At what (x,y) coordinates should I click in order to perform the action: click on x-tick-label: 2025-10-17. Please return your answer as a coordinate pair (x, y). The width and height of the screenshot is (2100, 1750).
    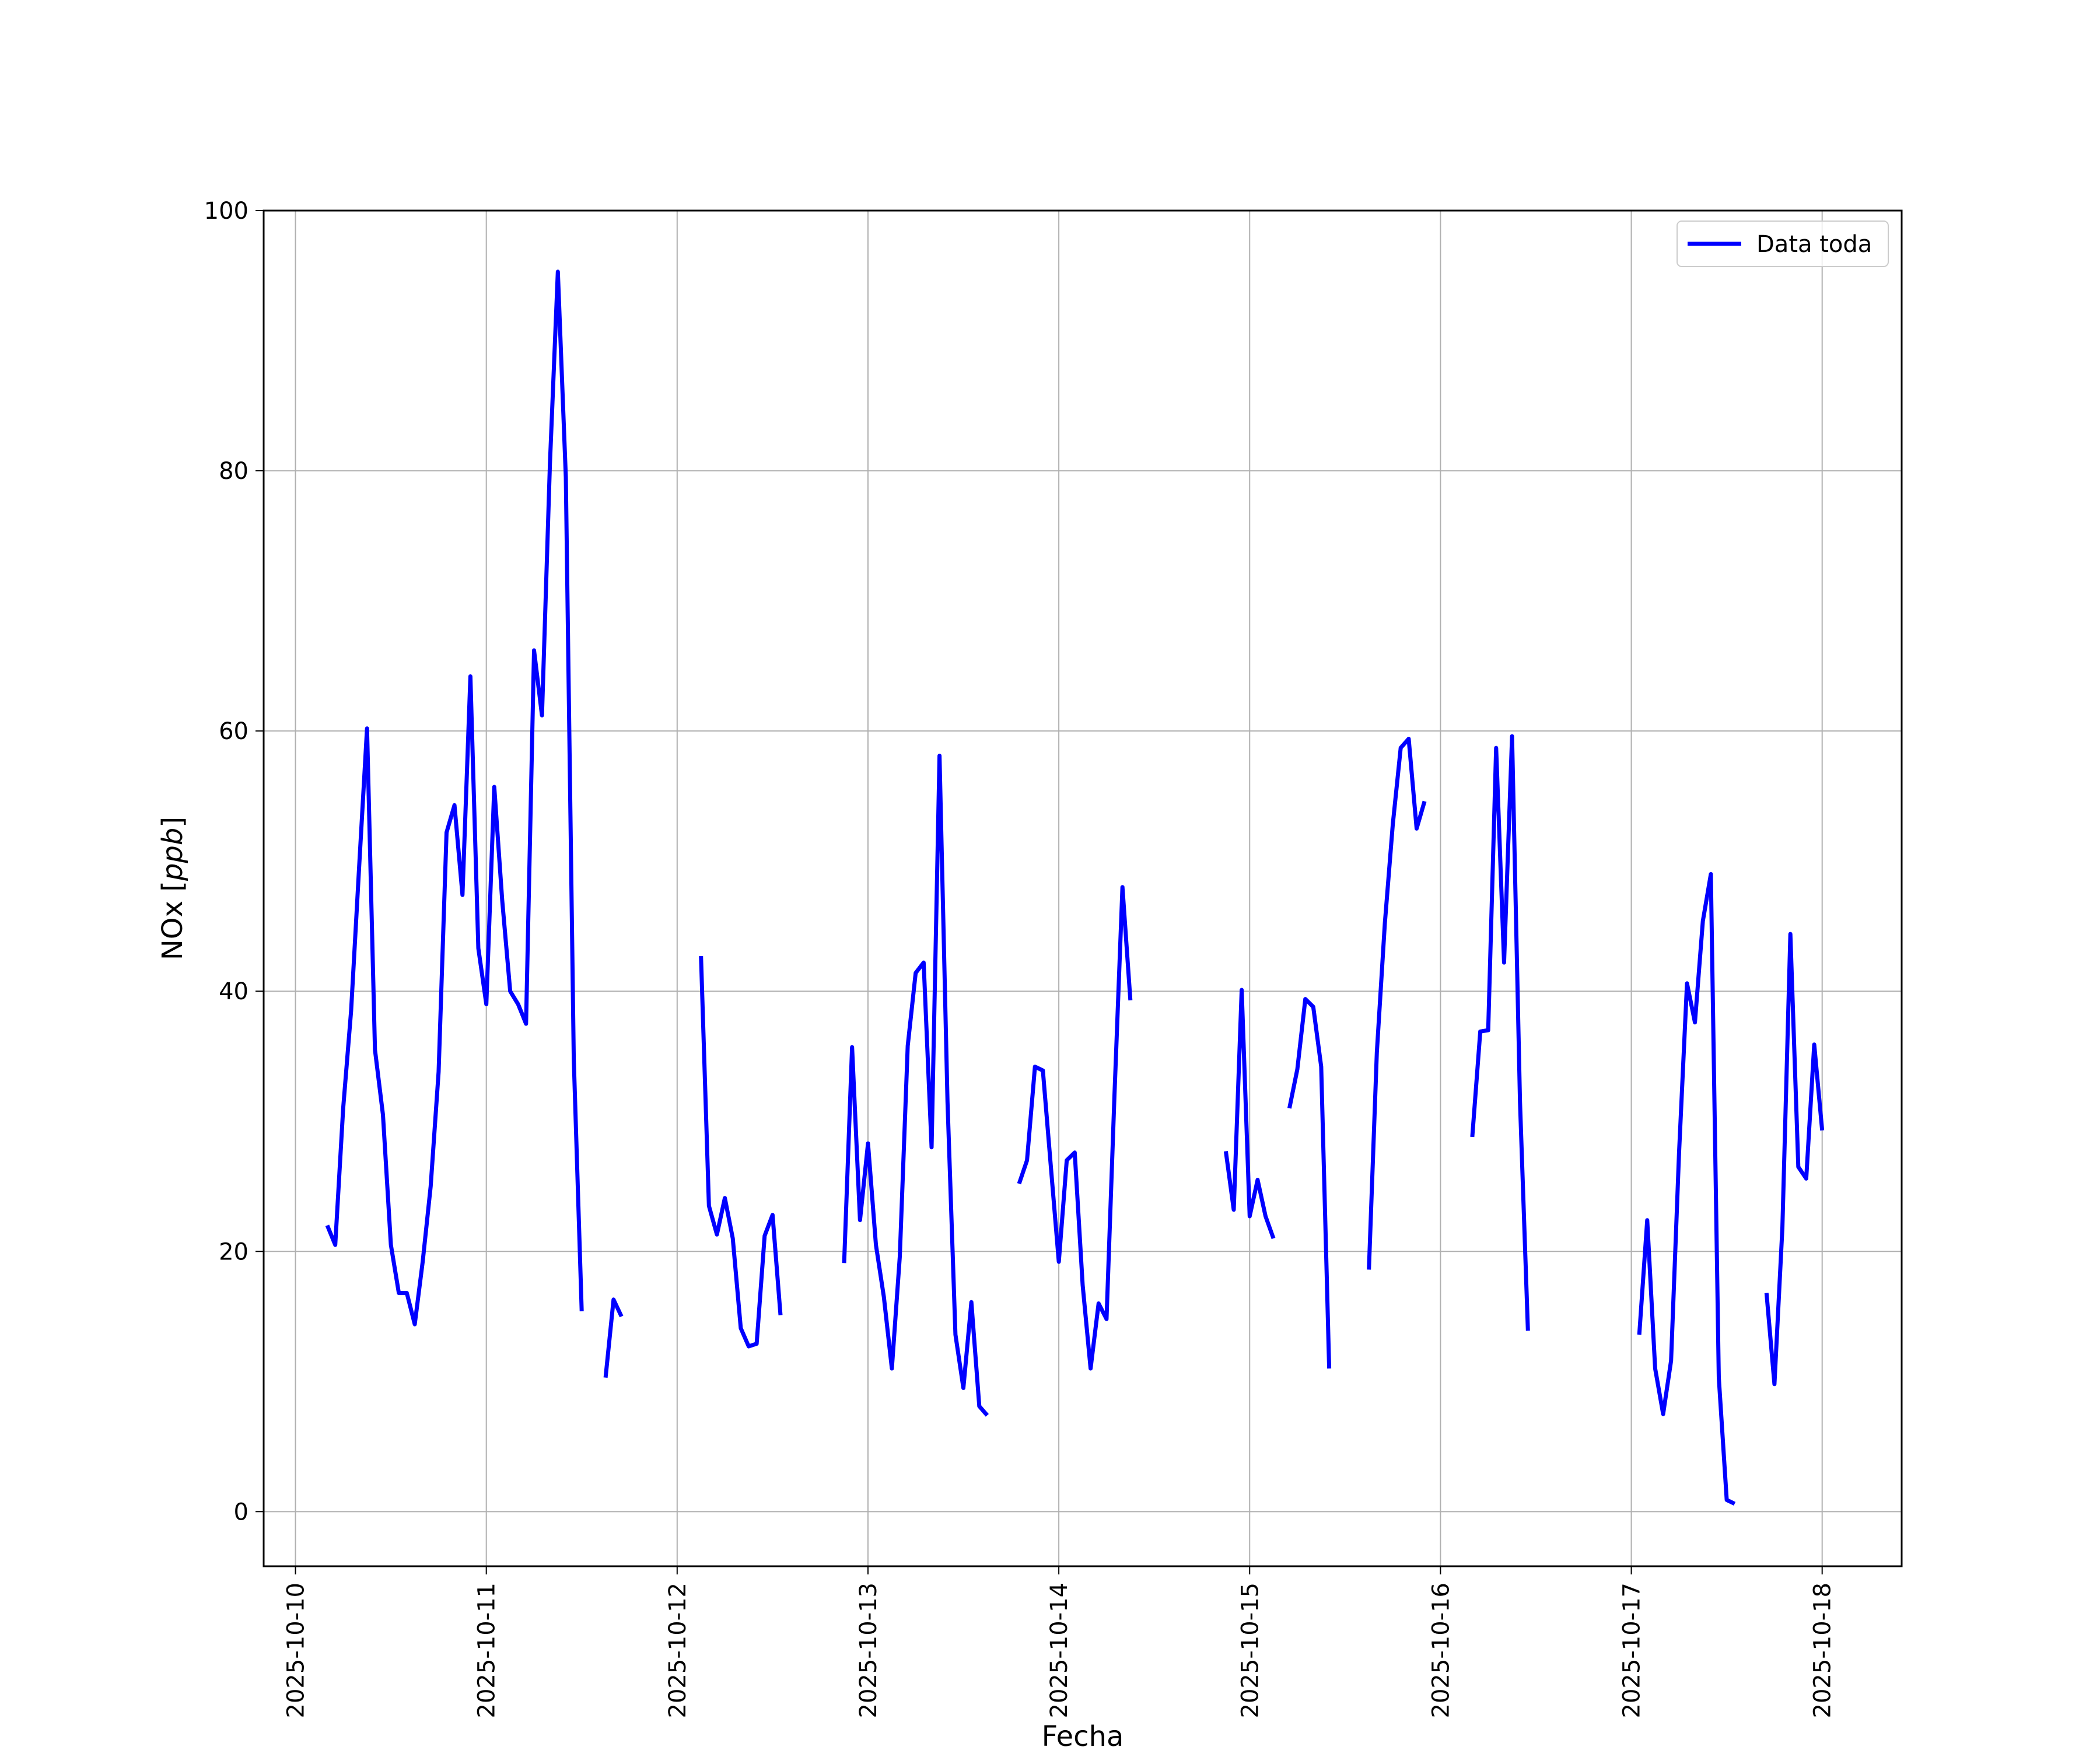
    Looking at the image, I should click on (1632, 1650).